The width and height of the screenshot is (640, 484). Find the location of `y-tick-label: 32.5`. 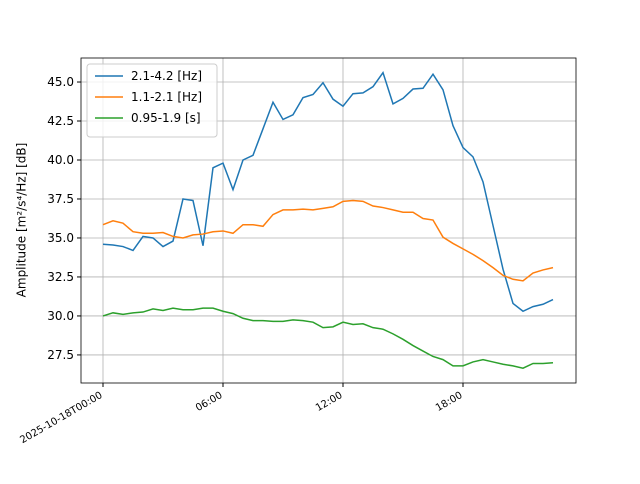

y-tick-label: 32.5 is located at coordinates (60, 277).